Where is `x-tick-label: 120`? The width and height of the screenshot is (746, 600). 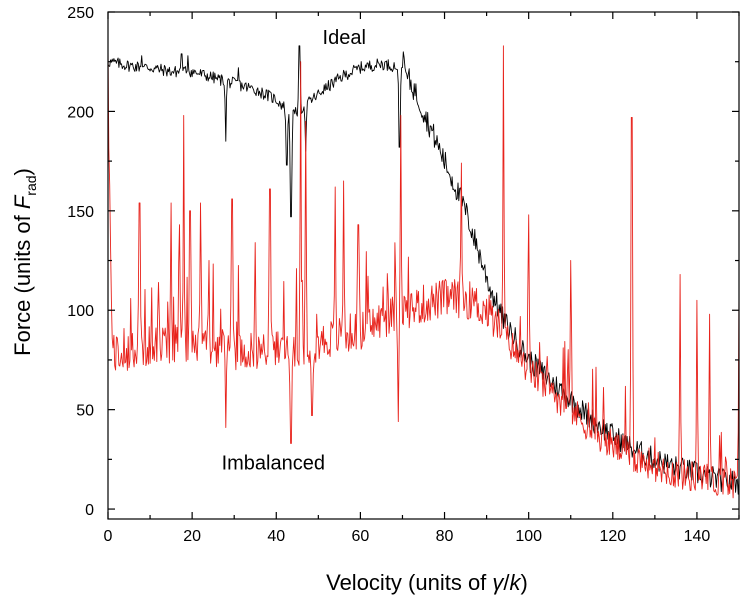
x-tick-label: 120 is located at coordinates (612, 536).